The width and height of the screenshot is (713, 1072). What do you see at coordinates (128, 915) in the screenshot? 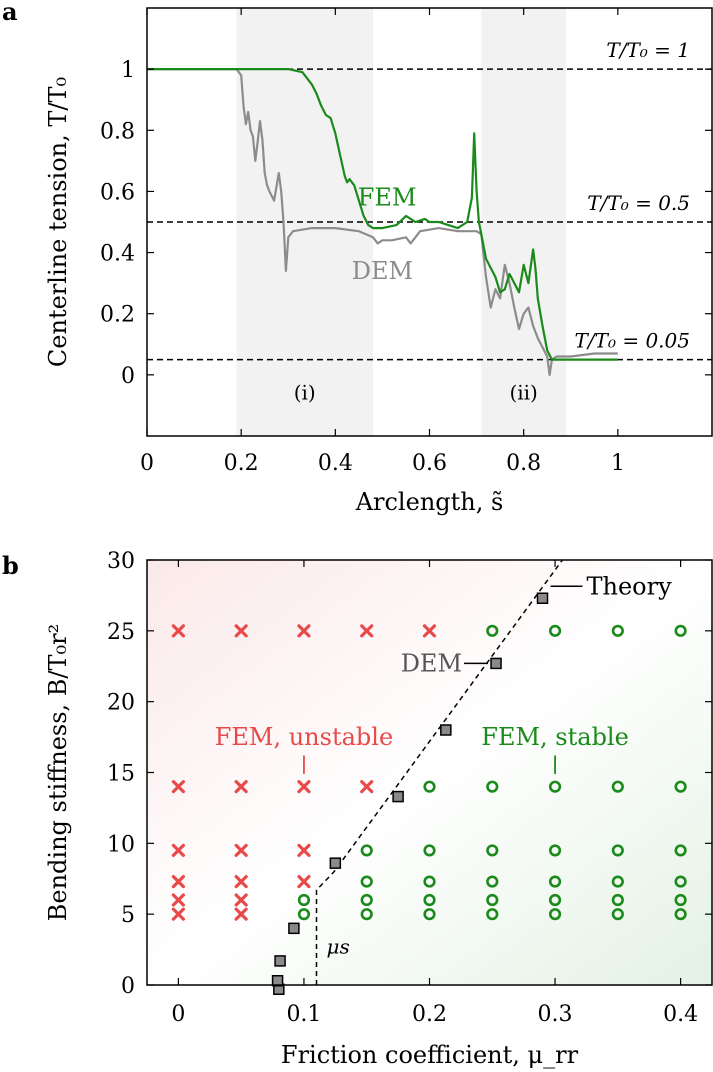
I see `b-y-tick-label-1: 5` at bounding box center [128, 915].